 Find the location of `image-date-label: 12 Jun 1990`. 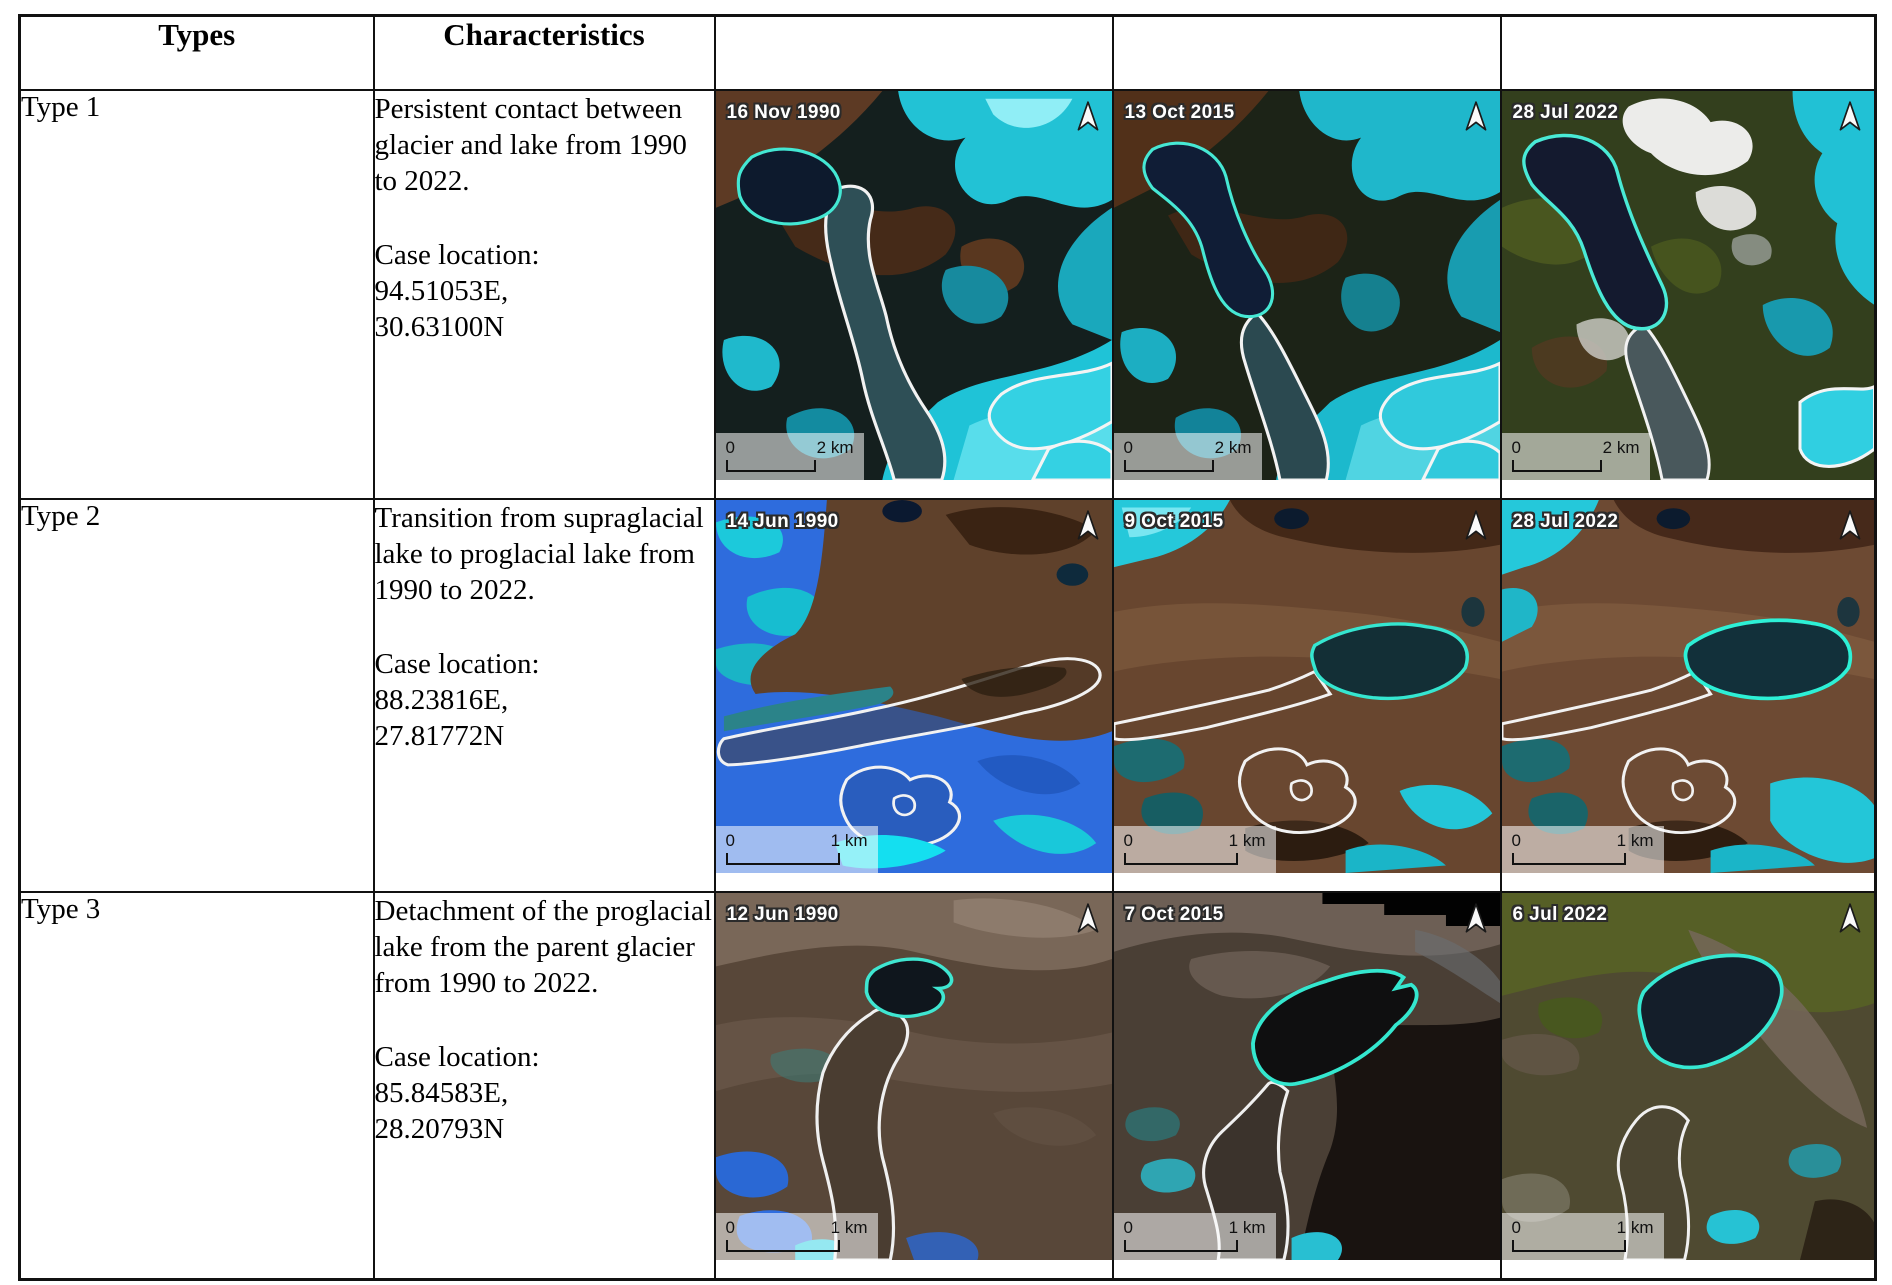

image-date-label: 12 Jun 1990 is located at coordinates (782, 914).